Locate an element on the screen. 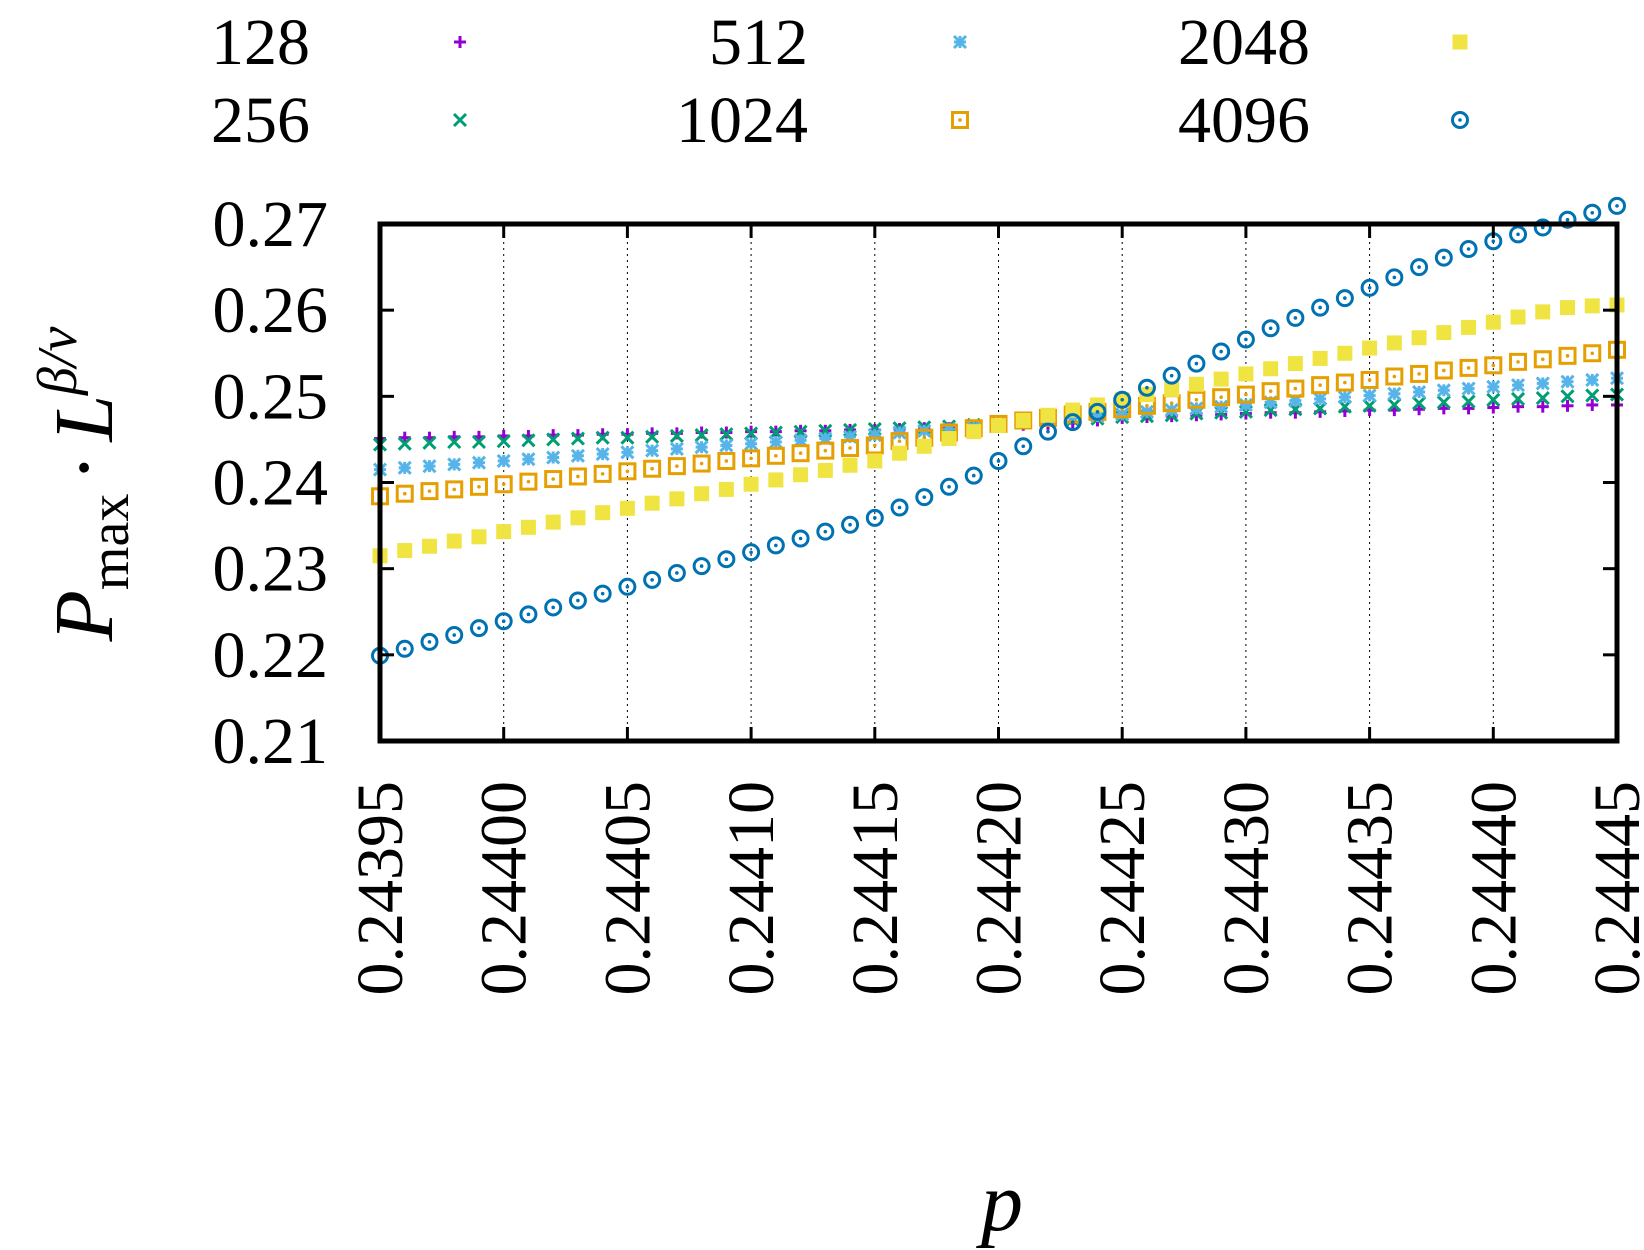 The width and height of the screenshot is (1644, 1250). y-axis-label-base: P is located at coordinates (84, 616).